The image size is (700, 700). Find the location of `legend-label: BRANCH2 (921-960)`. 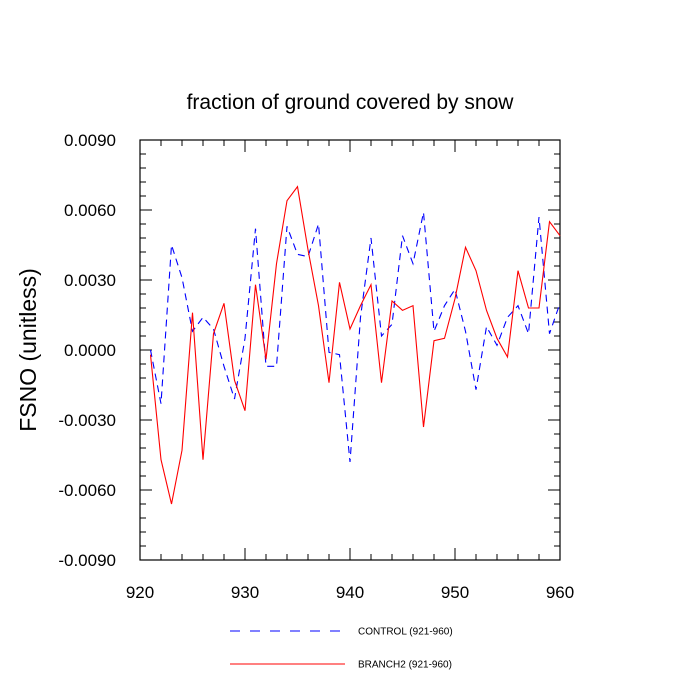

legend-label: BRANCH2 (921-960) is located at coordinates (405, 665).